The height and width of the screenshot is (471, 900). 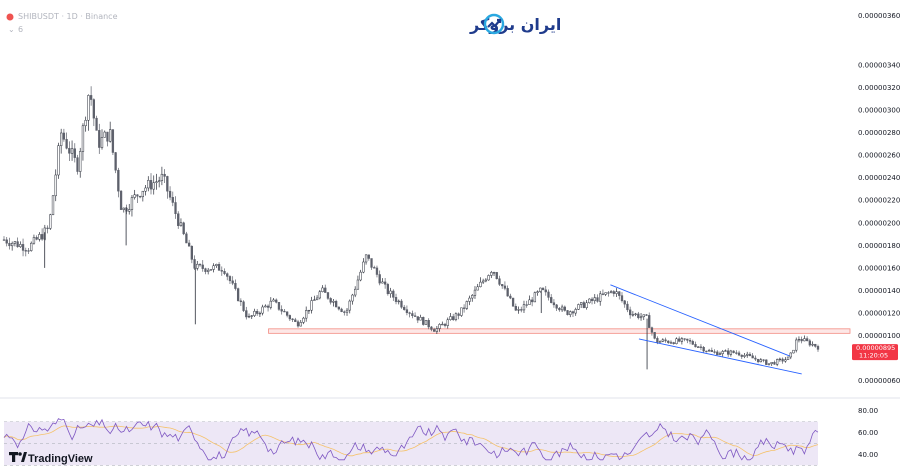 What do you see at coordinates (700, 320) in the screenshot?
I see `channel-upper-line` at bounding box center [700, 320].